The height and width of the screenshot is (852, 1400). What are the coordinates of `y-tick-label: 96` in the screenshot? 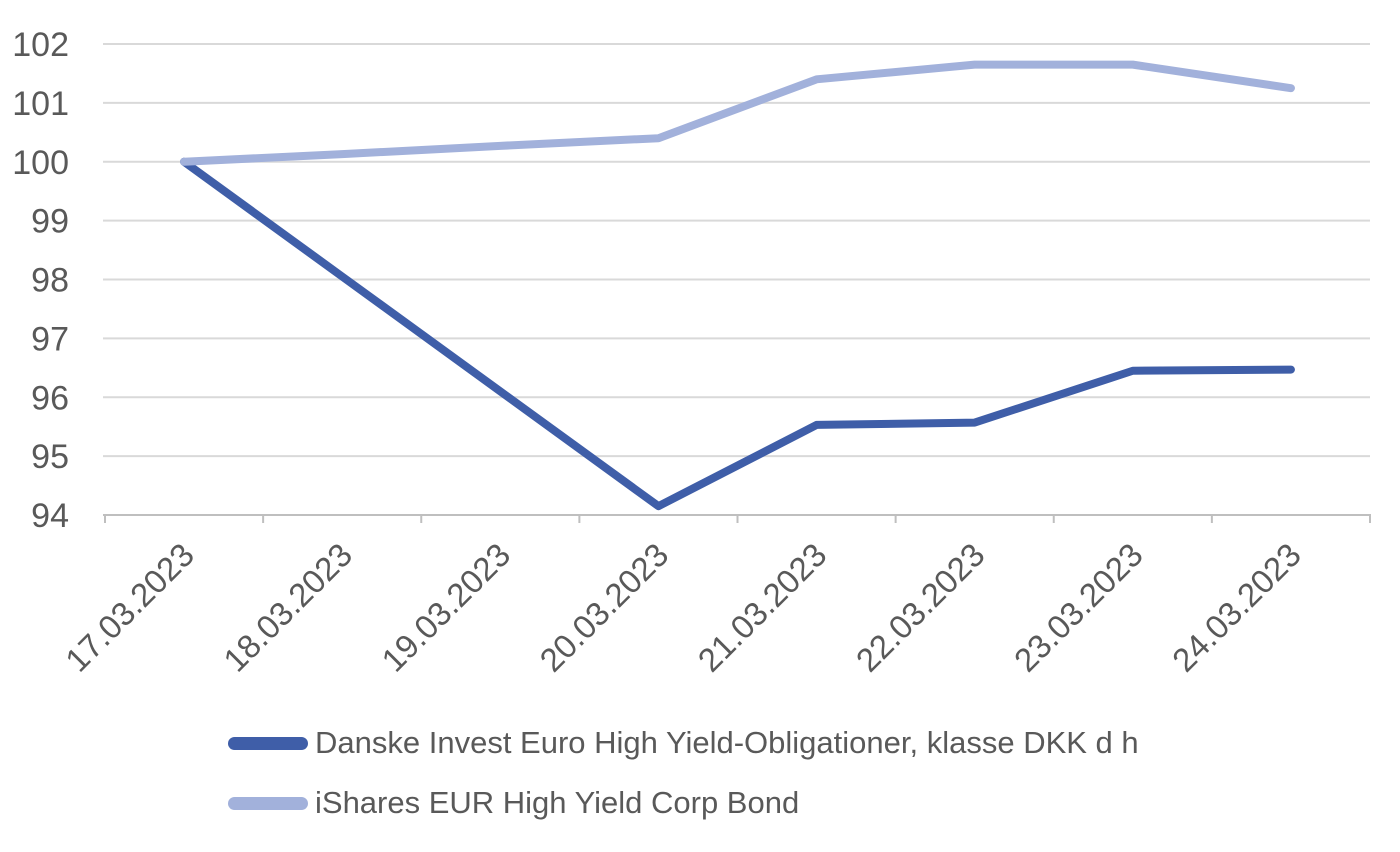 It's located at (50, 398).